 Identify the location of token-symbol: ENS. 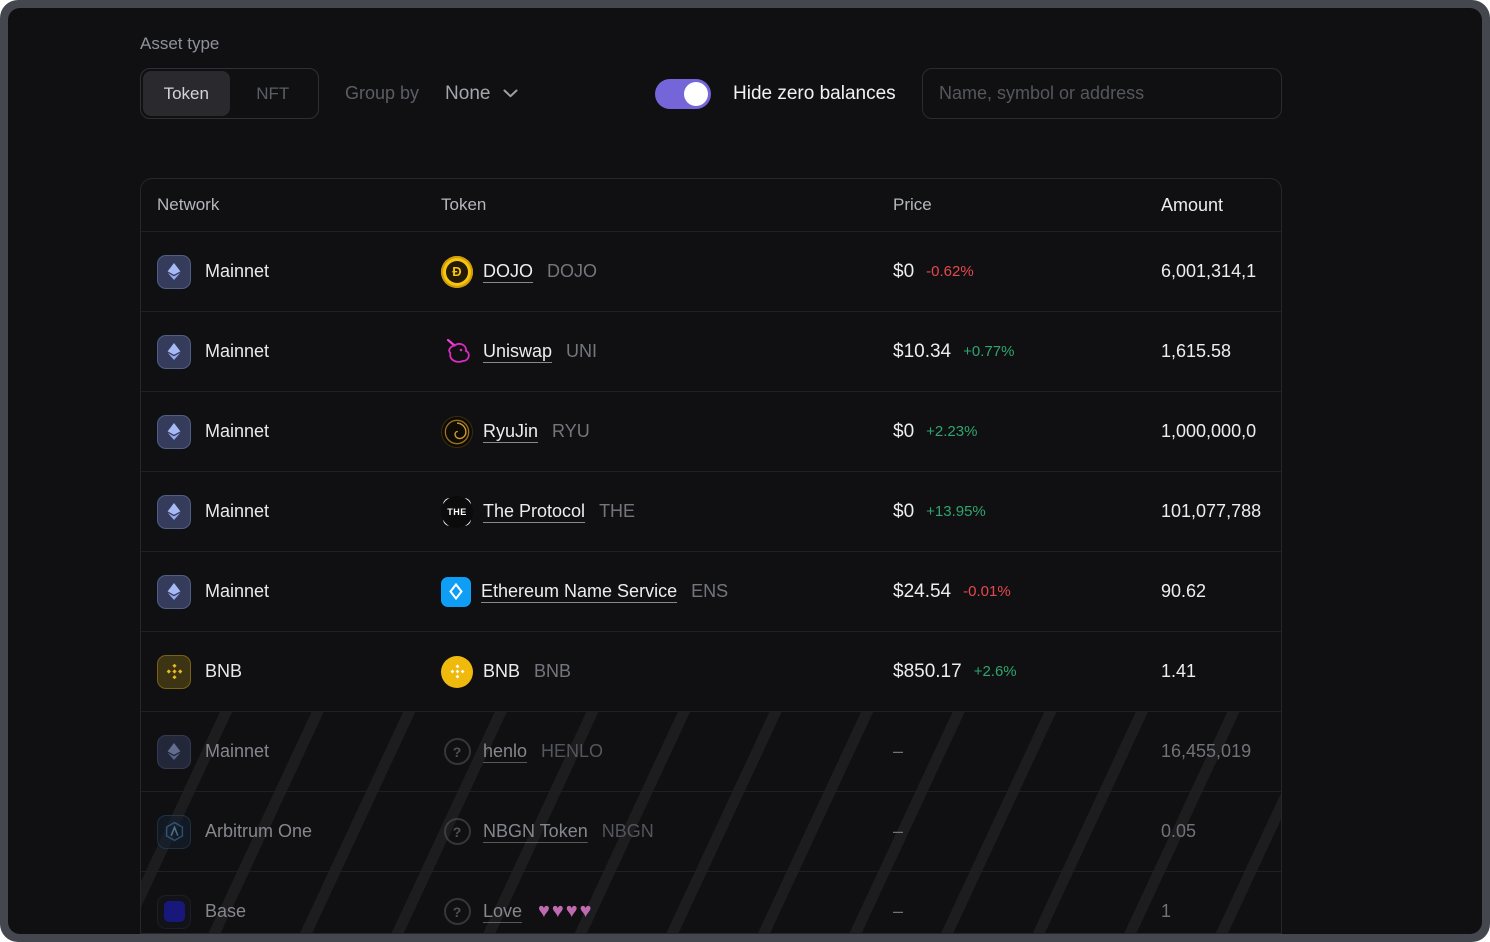
(710, 591).